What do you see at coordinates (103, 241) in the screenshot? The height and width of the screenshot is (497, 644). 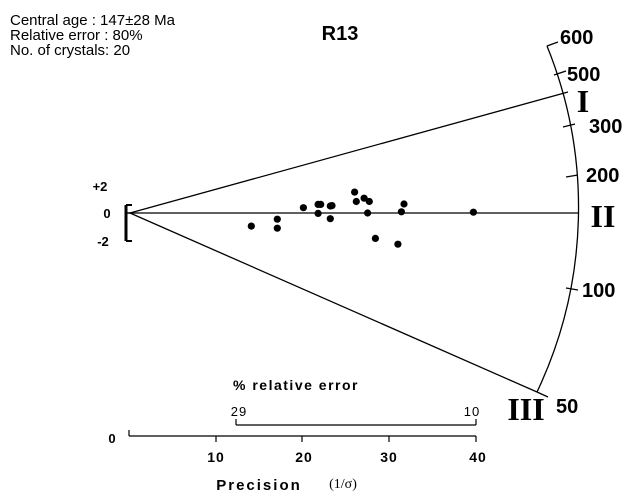 I see `z-tick-label-minus2: -2` at bounding box center [103, 241].